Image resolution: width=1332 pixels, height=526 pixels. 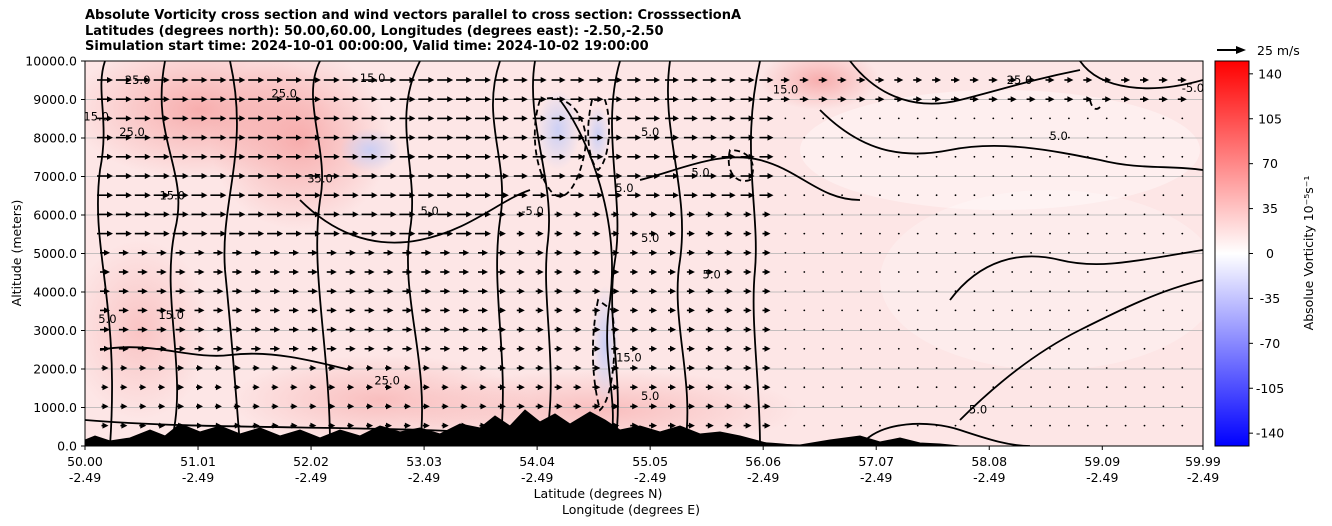 What do you see at coordinates (1270, 343) in the screenshot?
I see `colorbar-tick-label-6: -70` at bounding box center [1270, 343].